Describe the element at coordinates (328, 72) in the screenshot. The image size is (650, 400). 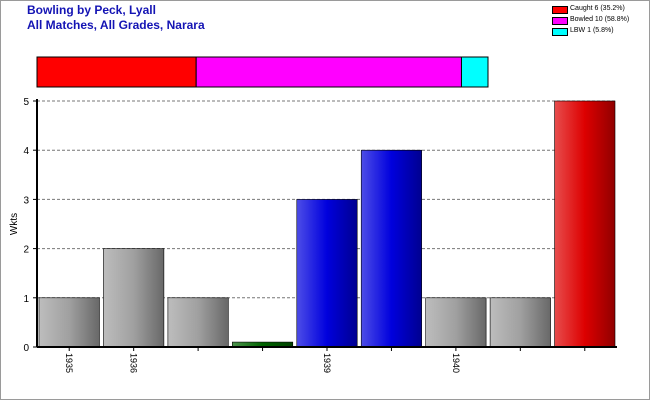
I see `breakdown-segment-bowled` at that location.